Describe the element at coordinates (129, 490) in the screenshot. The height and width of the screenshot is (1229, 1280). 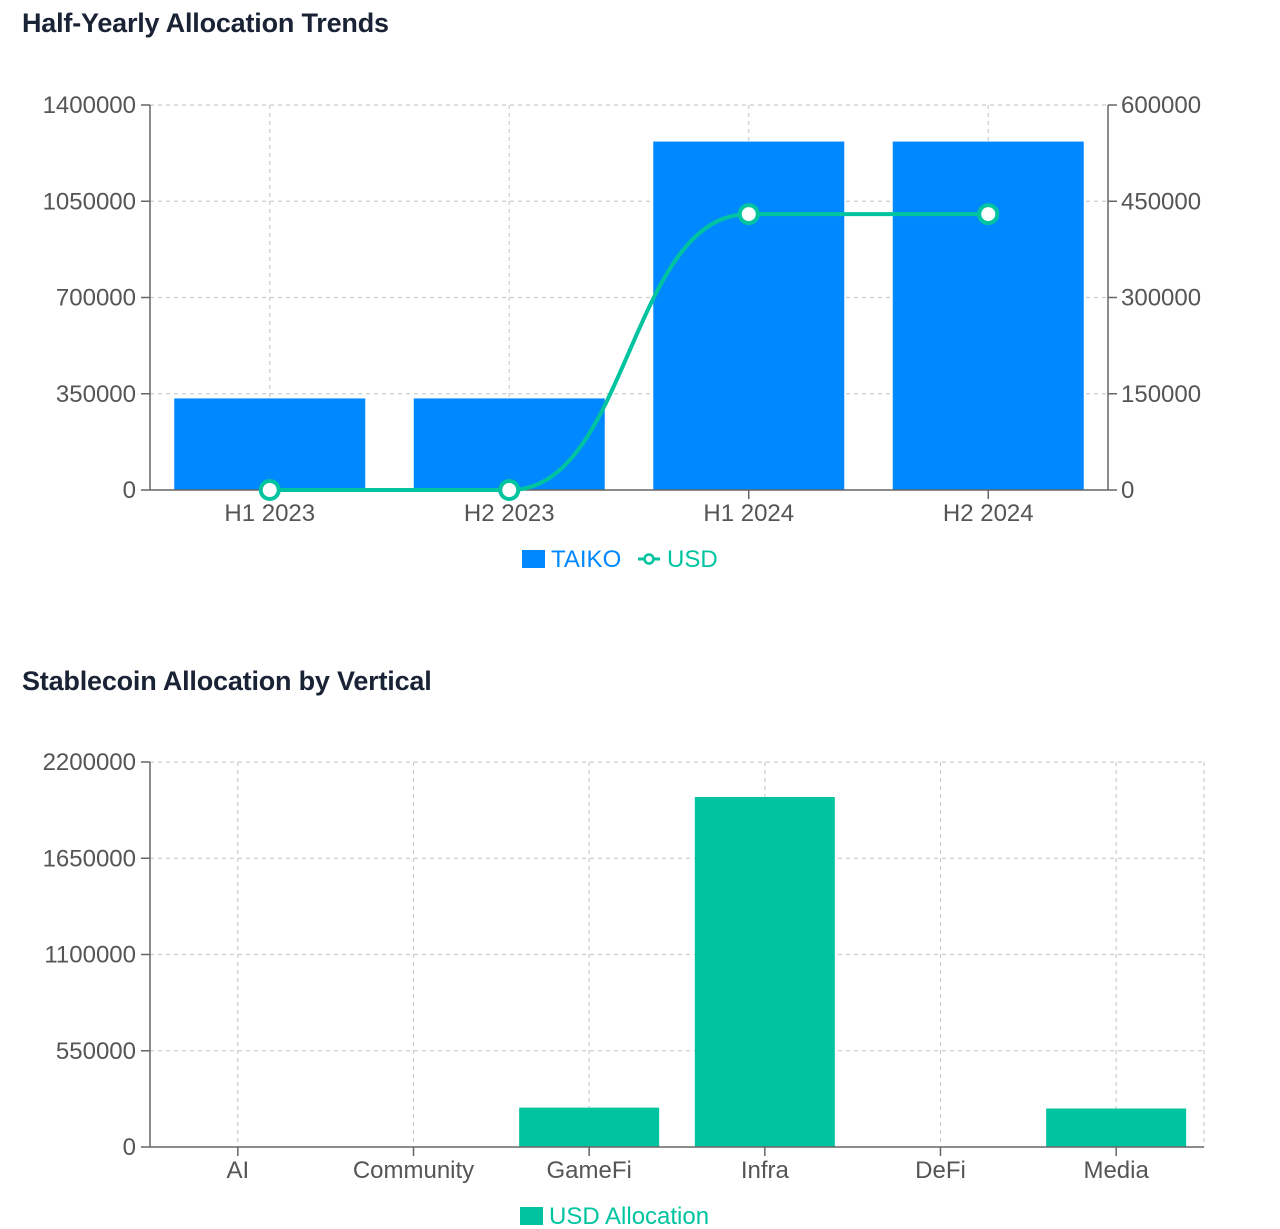
I see `y-tick-label-left: 0` at that location.